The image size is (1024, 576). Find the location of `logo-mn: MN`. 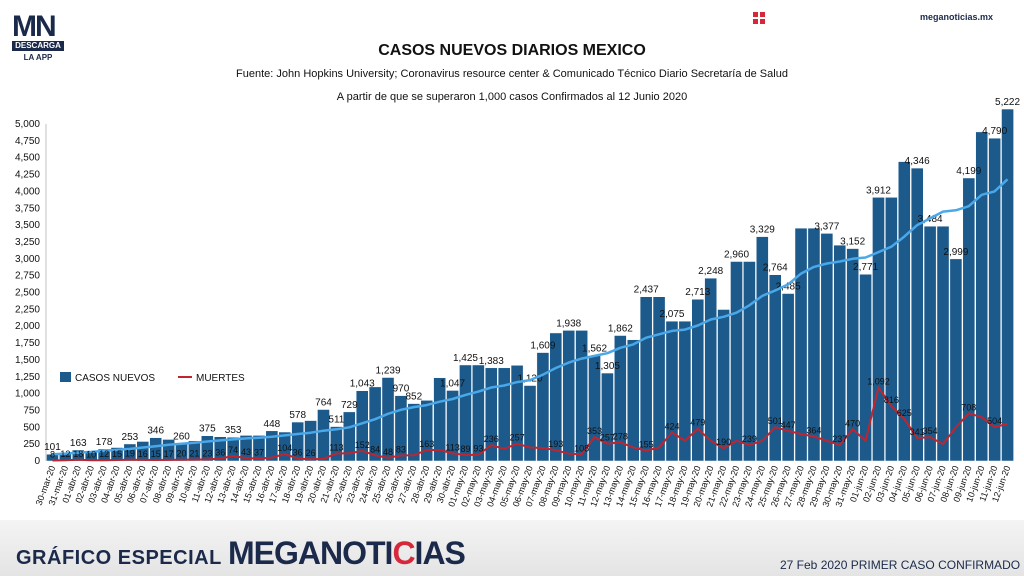

logo-mn: MN is located at coordinates (34, 26).